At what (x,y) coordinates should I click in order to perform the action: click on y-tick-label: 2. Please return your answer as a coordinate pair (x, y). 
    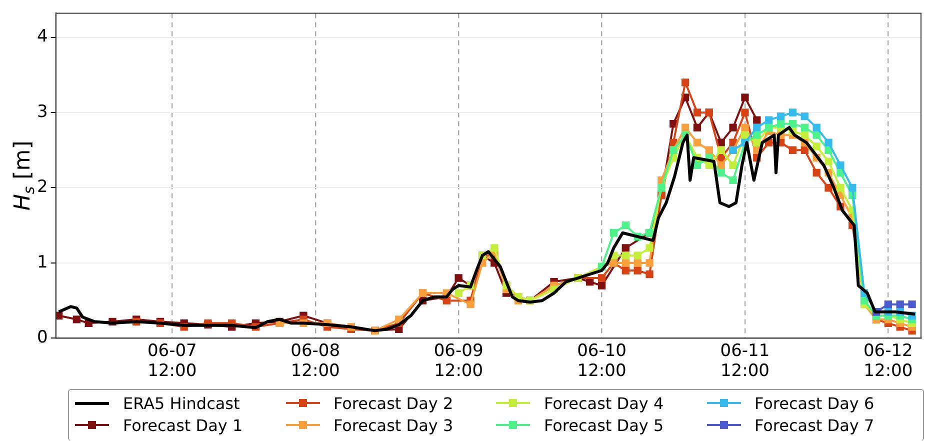
    Looking at the image, I should click on (42, 187).